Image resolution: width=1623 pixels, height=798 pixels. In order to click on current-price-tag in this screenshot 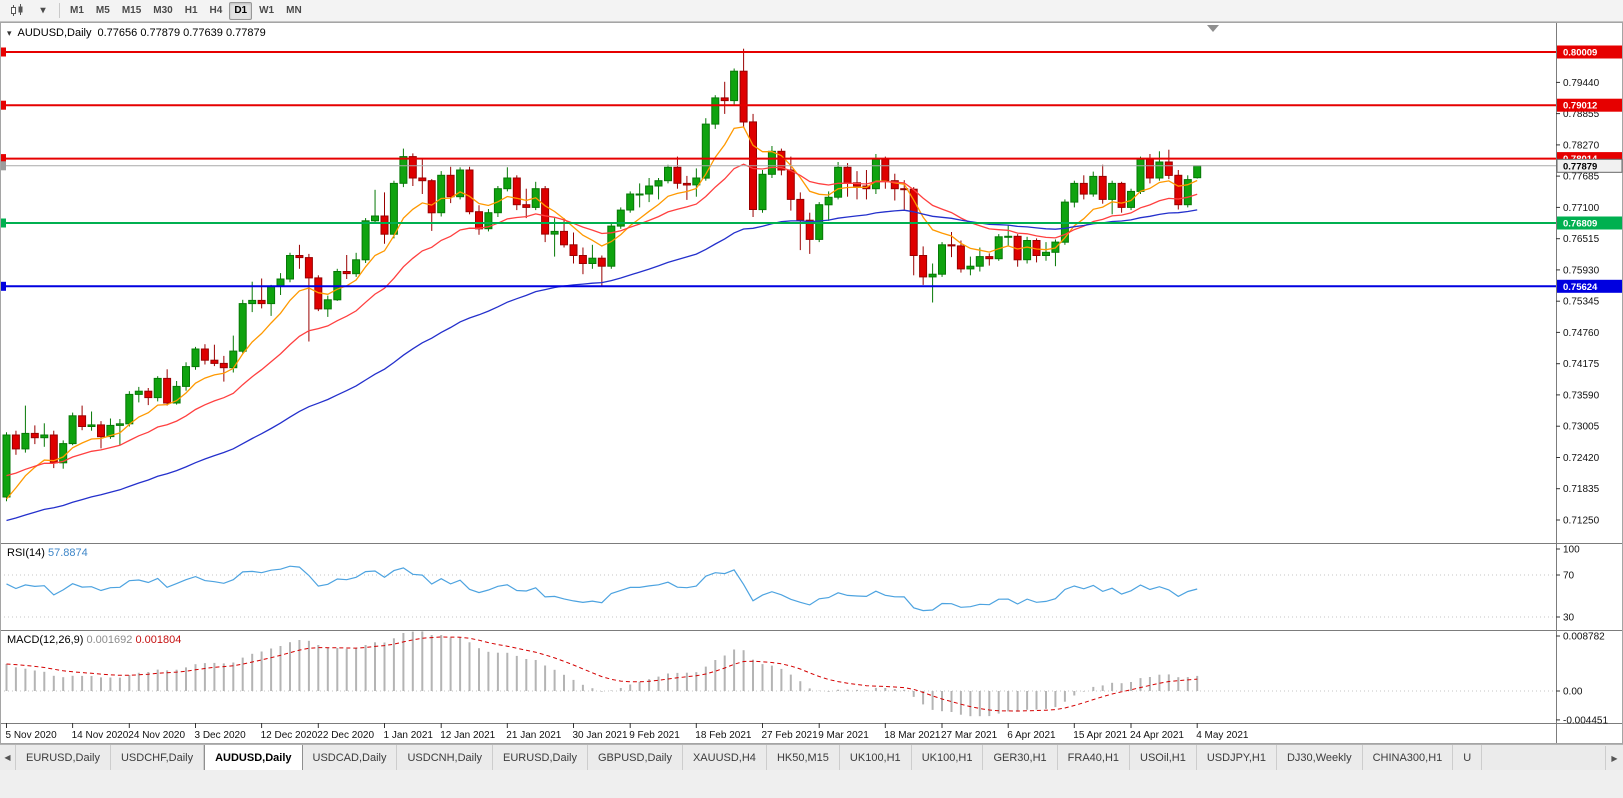, I will do `click(1589, 165)`.